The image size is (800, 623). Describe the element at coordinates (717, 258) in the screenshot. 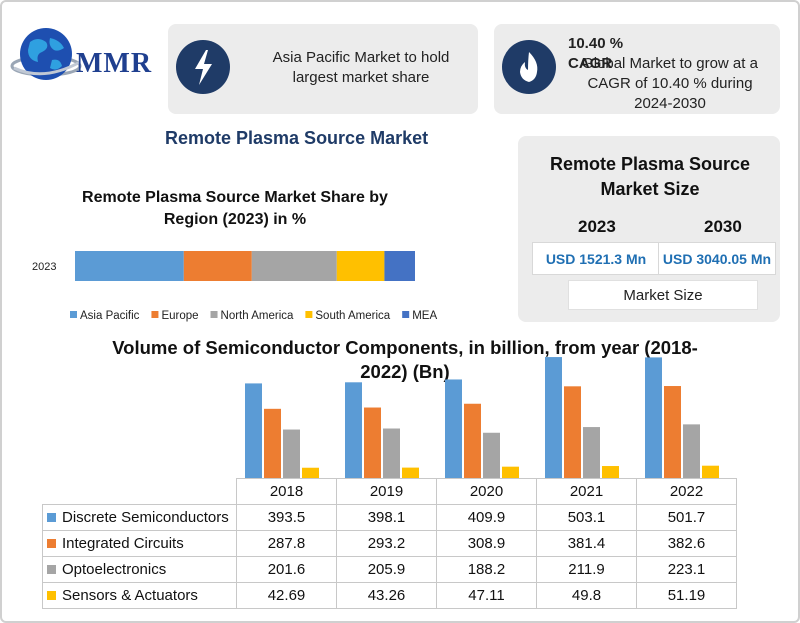

I see `market-value-2030: USD 3040.05 Mn` at that location.